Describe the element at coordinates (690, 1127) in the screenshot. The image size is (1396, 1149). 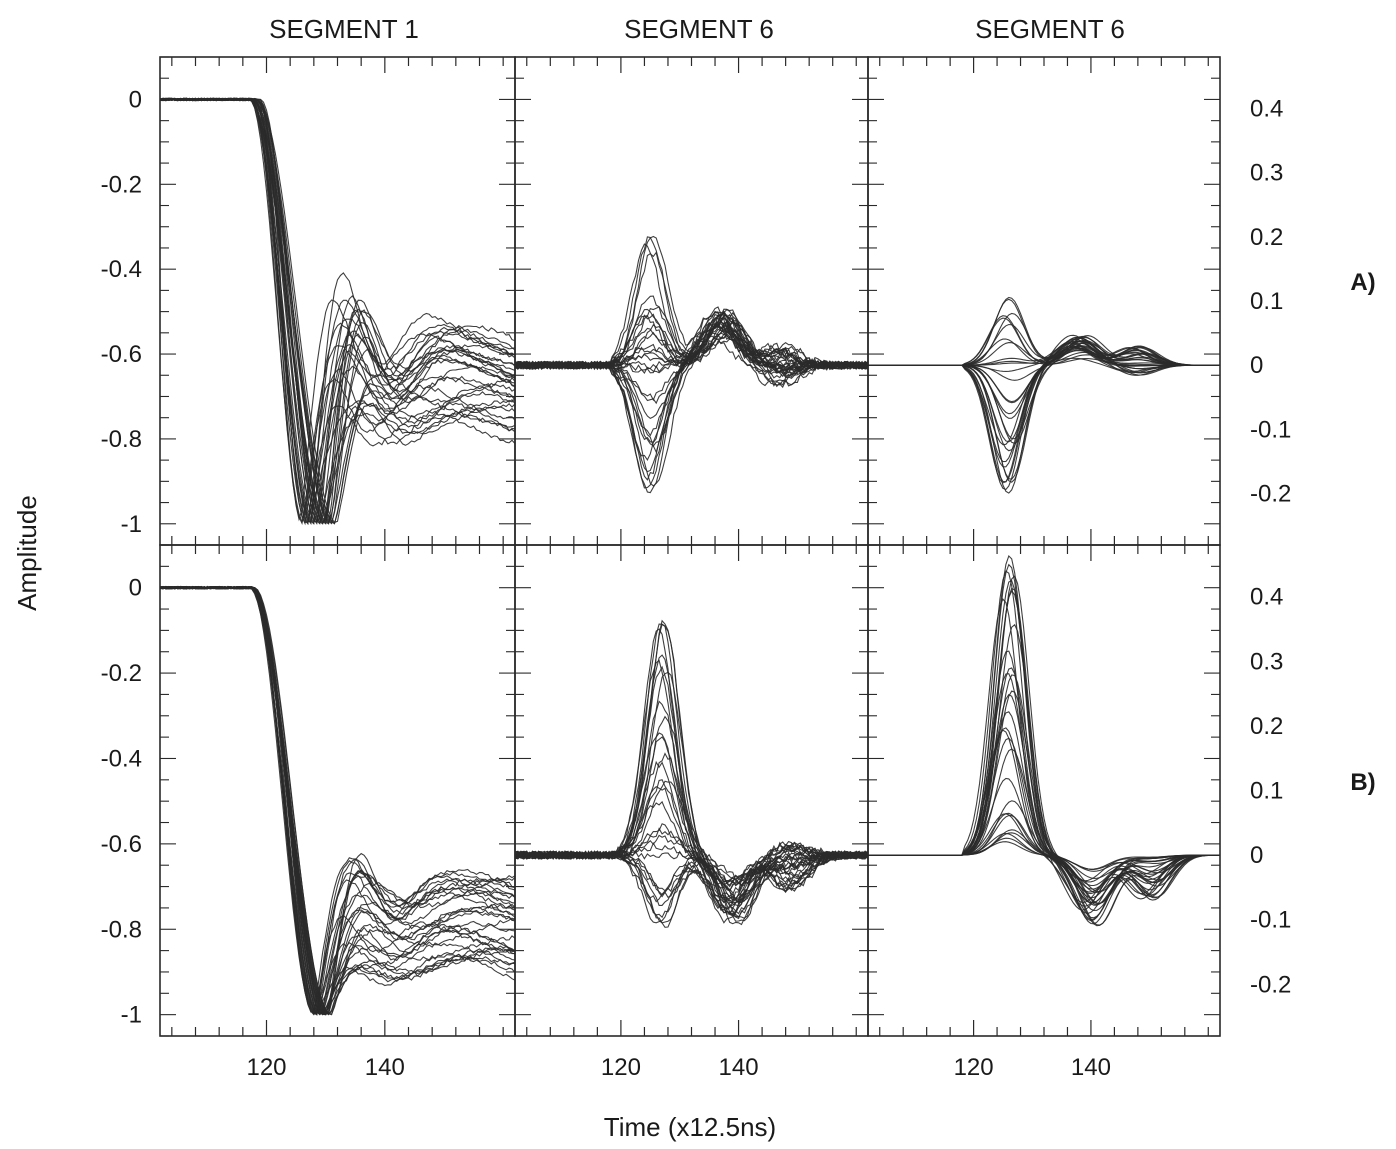
I see `x-axis-title: Time (x12.5ns)` at that location.